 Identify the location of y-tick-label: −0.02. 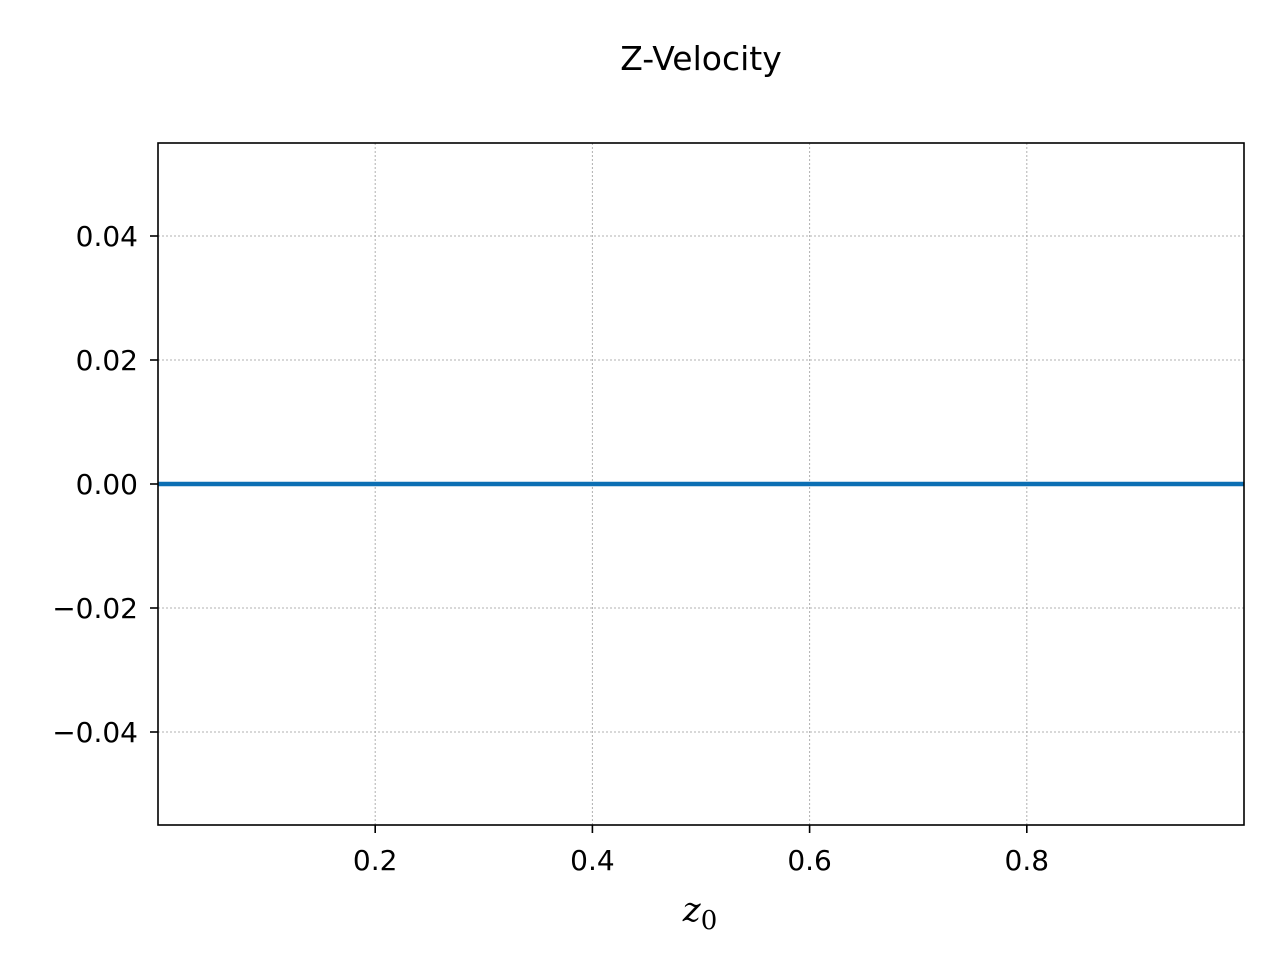
(95, 608).